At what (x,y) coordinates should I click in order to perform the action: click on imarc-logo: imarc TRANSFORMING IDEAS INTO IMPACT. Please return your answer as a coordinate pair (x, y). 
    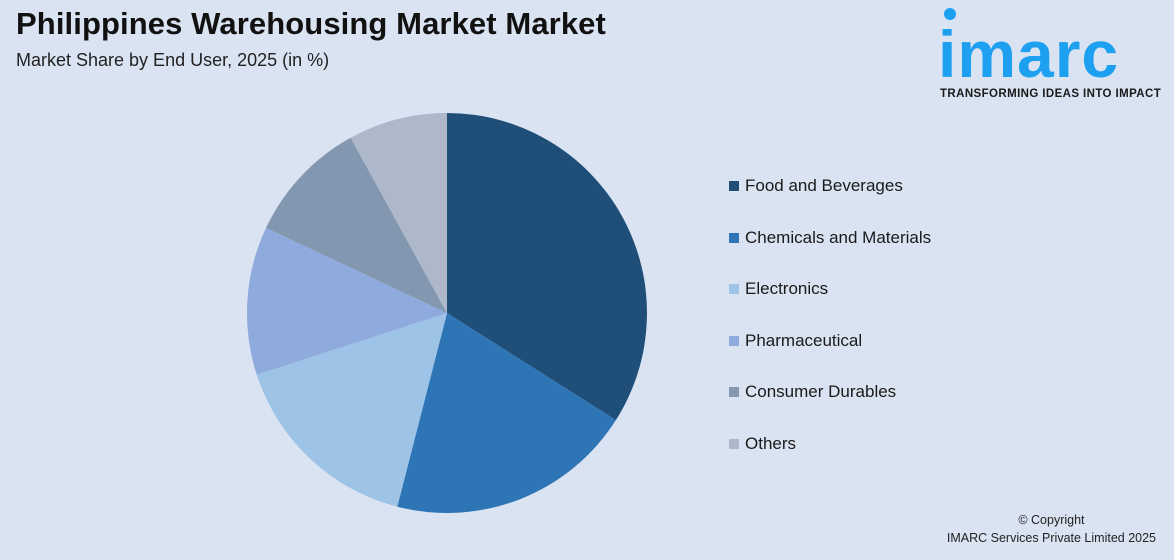
    Looking at the image, I should click on (1051, 56).